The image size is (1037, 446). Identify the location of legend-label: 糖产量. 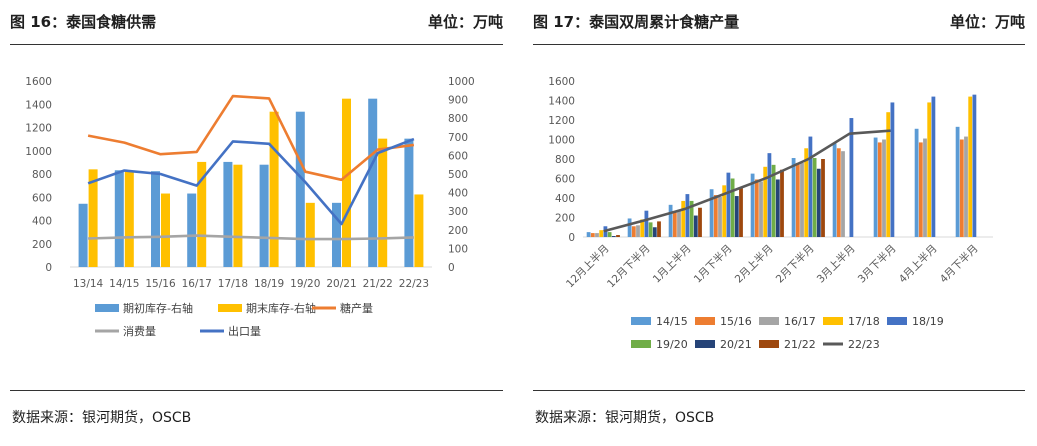
(356, 308).